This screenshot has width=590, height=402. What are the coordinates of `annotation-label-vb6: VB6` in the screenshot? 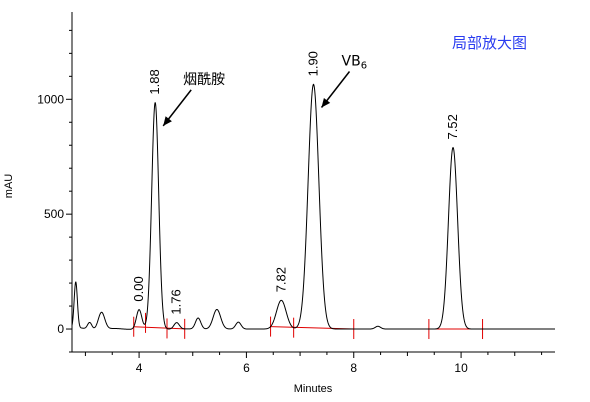 It's located at (355, 63).